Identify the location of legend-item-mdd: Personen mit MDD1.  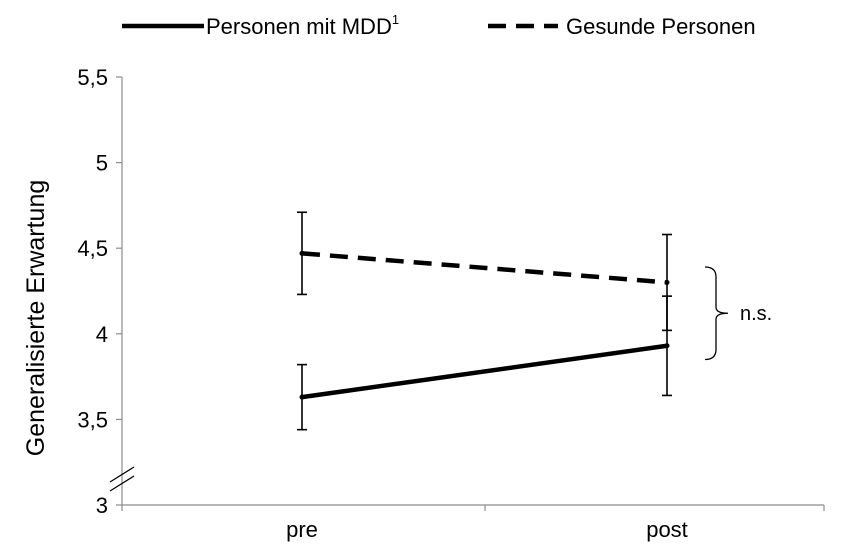
(260, 25).